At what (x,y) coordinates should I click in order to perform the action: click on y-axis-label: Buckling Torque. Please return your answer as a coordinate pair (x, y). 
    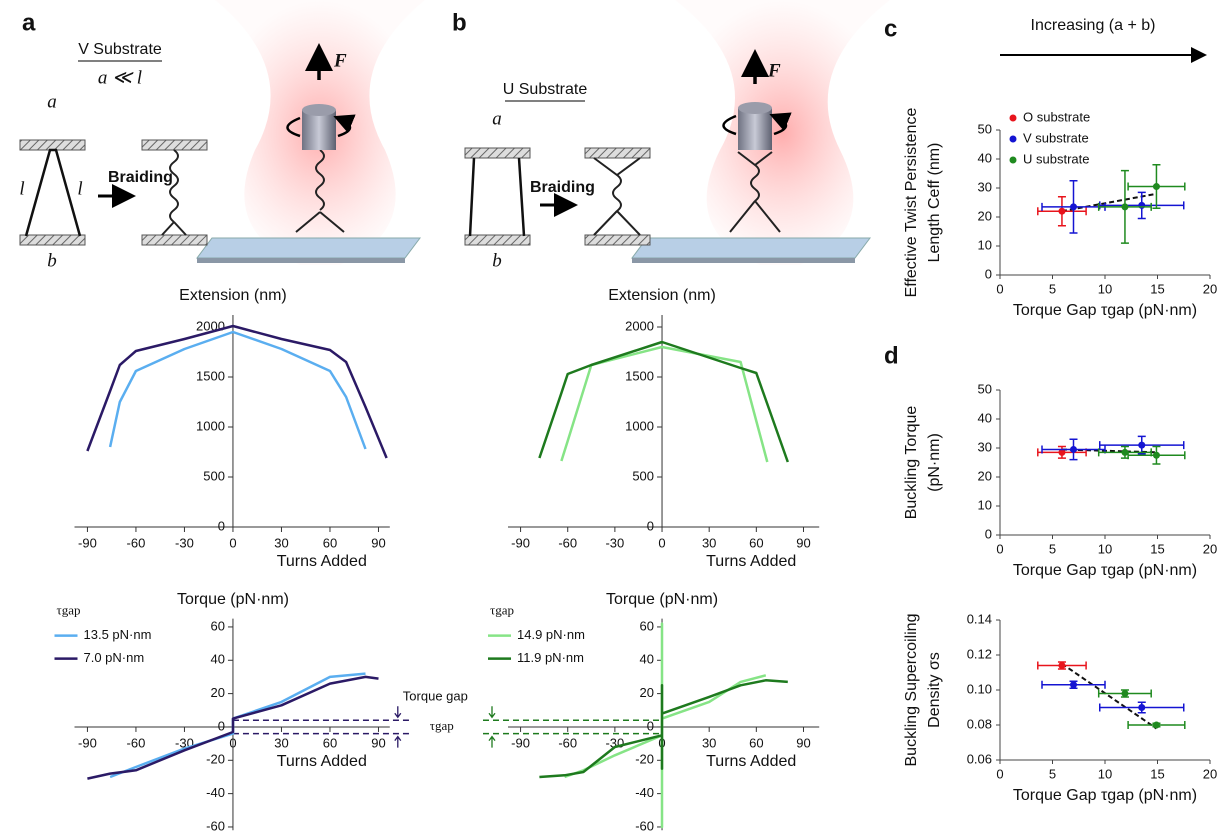
    Looking at the image, I should click on (911, 463).